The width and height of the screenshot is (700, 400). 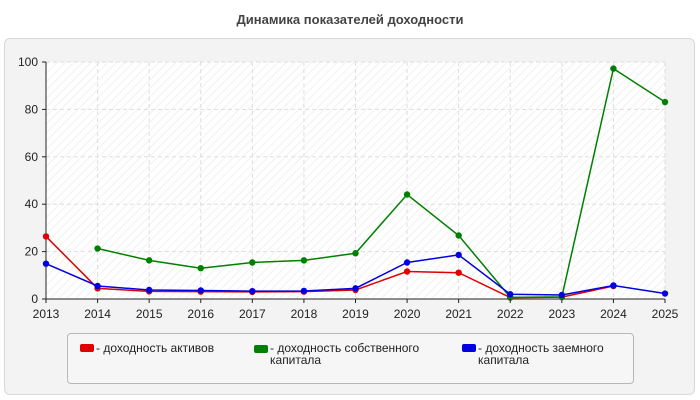 I want to click on x-tick-label: 2013, so click(x=46, y=314).